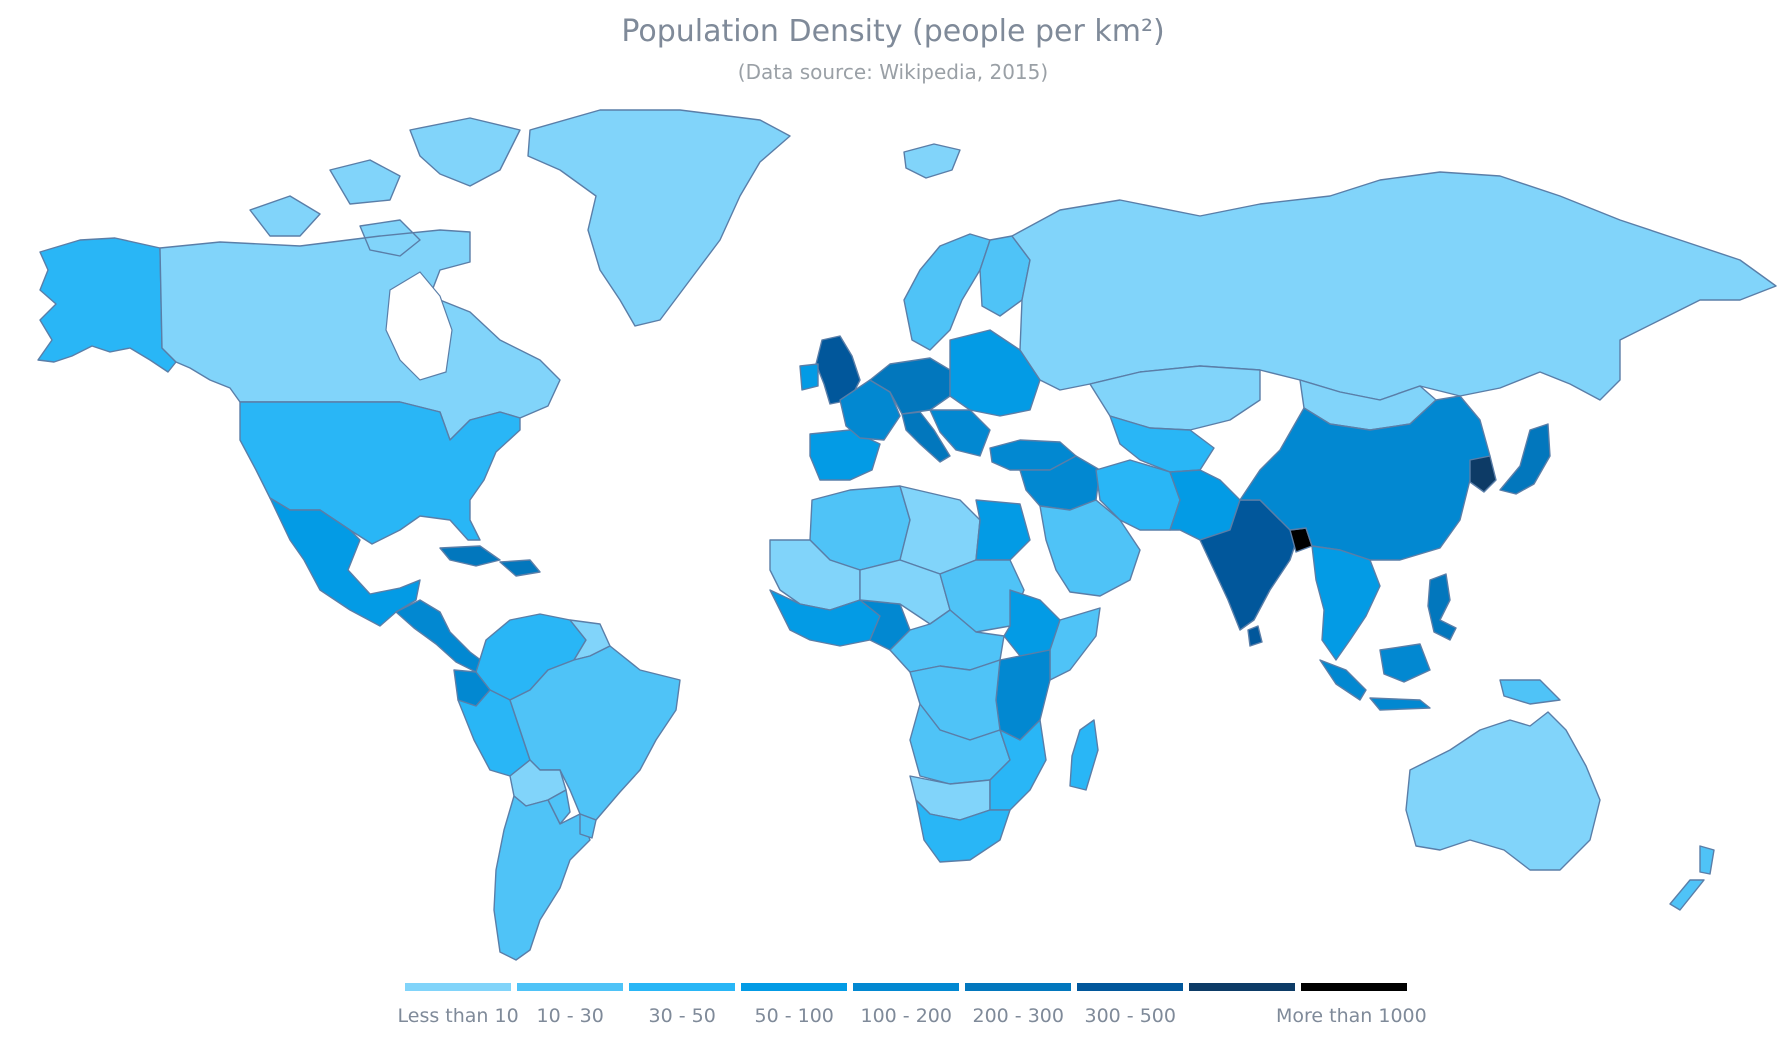 The height and width of the screenshot is (1043, 1786). Describe the element at coordinates (1394, 286) in the screenshot. I see `region-russia` at that location.